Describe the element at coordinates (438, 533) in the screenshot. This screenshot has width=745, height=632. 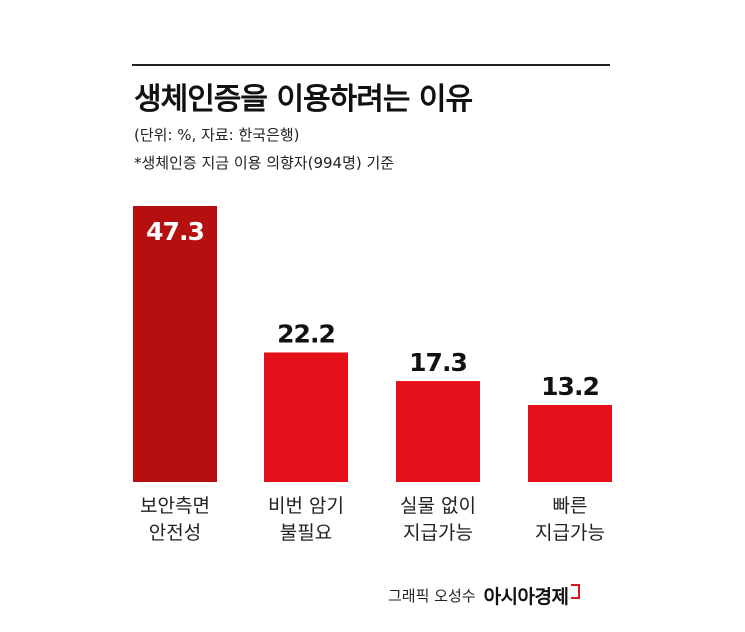
I see `category-label-3-line-2: 지급가능` at that location.